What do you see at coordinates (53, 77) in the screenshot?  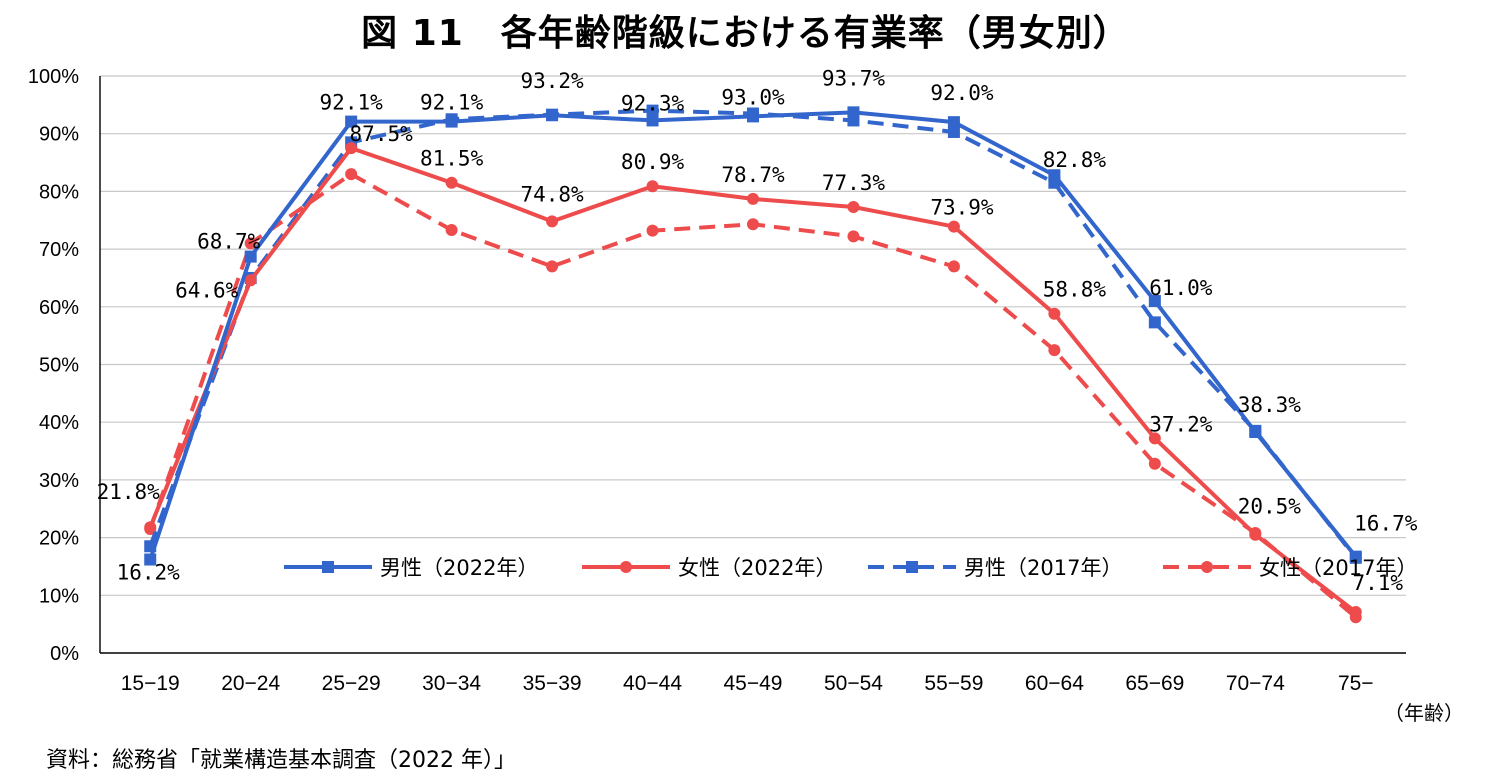 I see `y-tick-label: 100%` at bounding box center [53, 77].